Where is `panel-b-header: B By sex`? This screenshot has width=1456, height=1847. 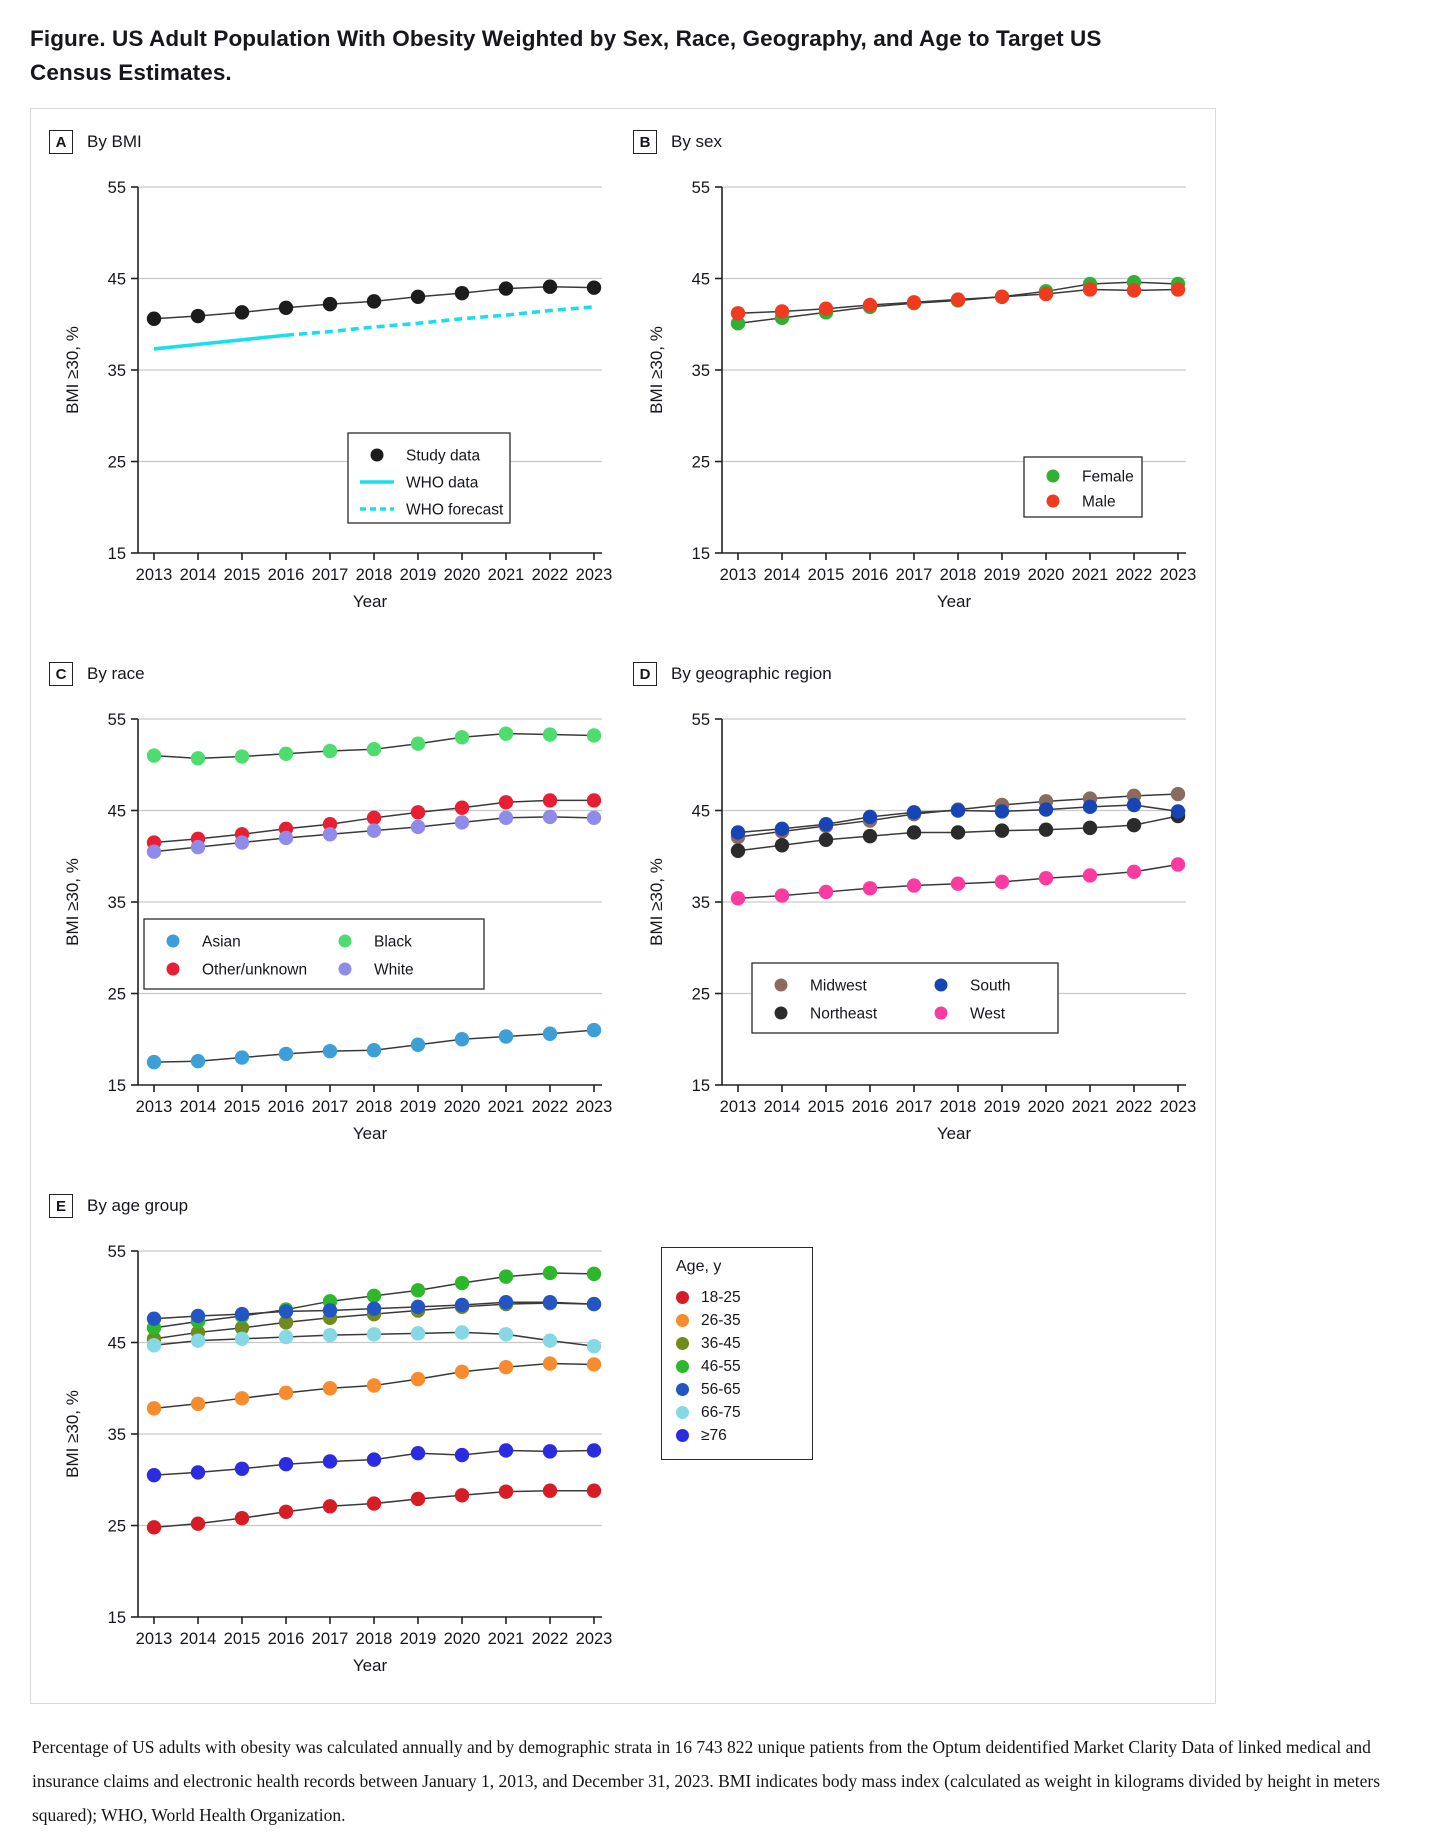 panel-b-header: B By sex is located at coordinates (915, 142).